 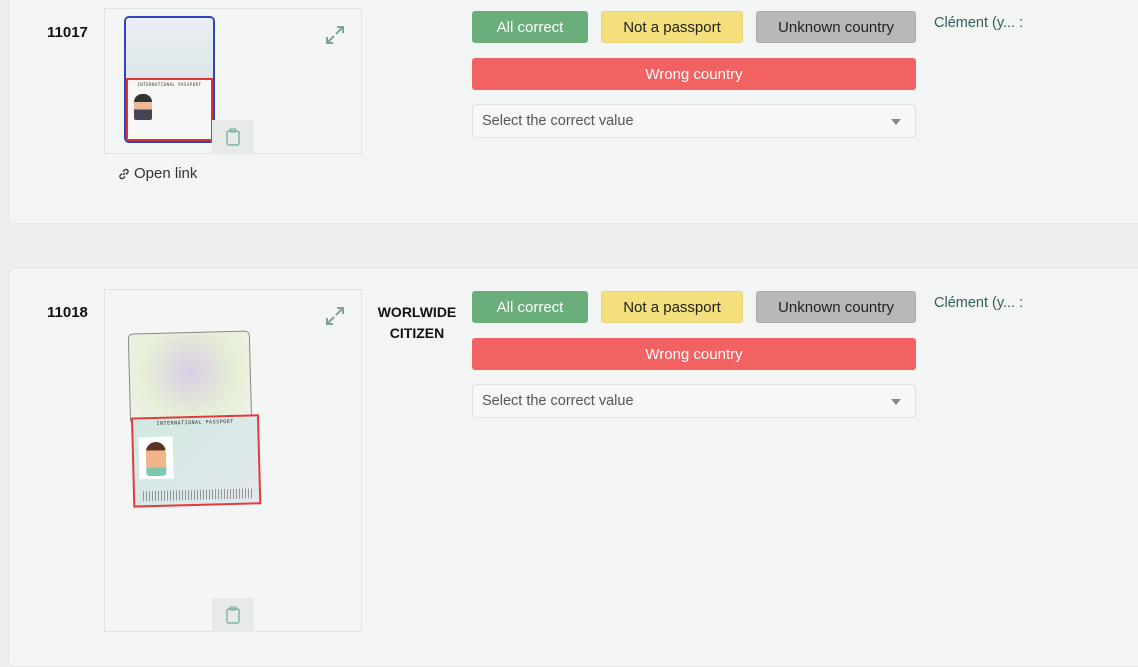 What do you see at coordinates (124, 173) in the screenshot?
I see `link-icon` at bounding box center [124, 173].